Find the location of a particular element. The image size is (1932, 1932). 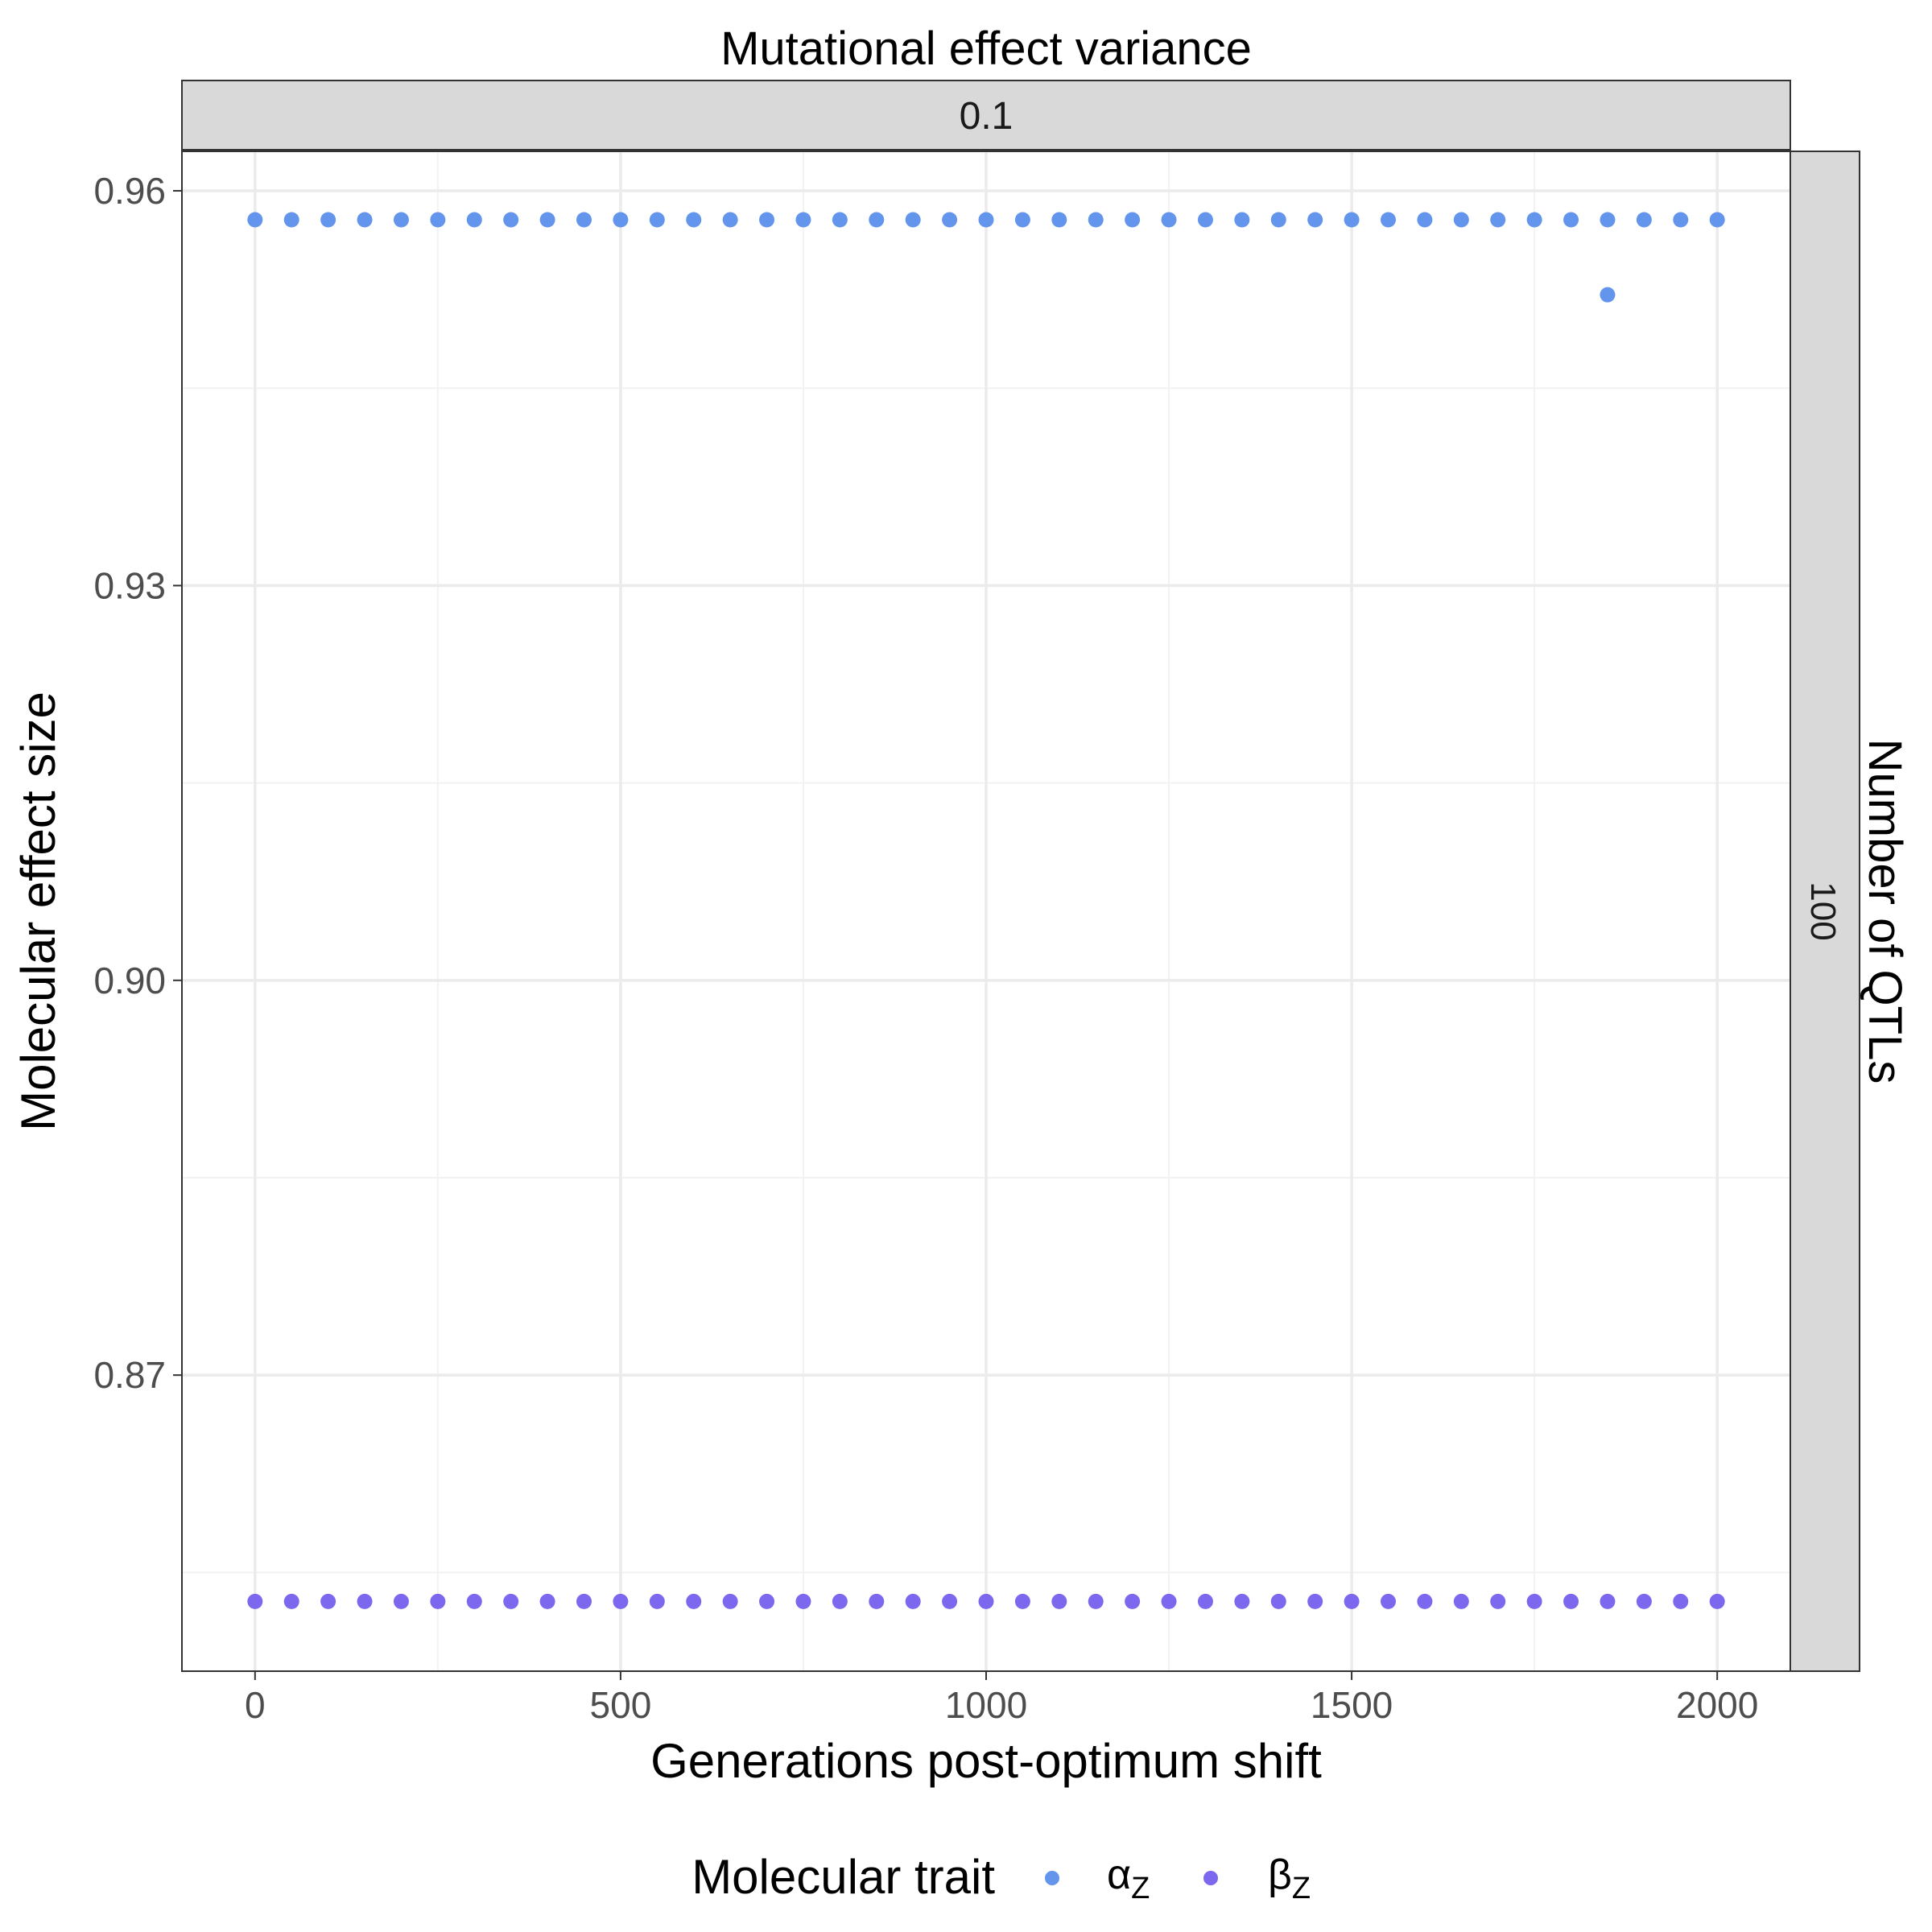

legend-title: Molecular trait is located at coordinates (843, 1877).